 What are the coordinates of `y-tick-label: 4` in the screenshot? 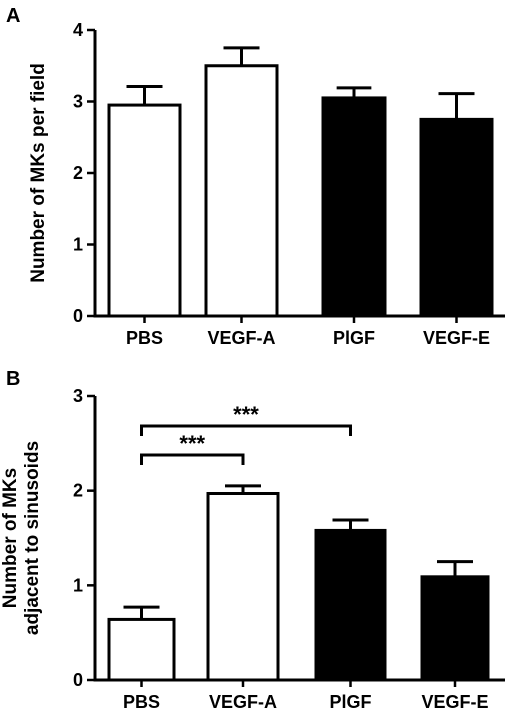 It's located at (78, 30).